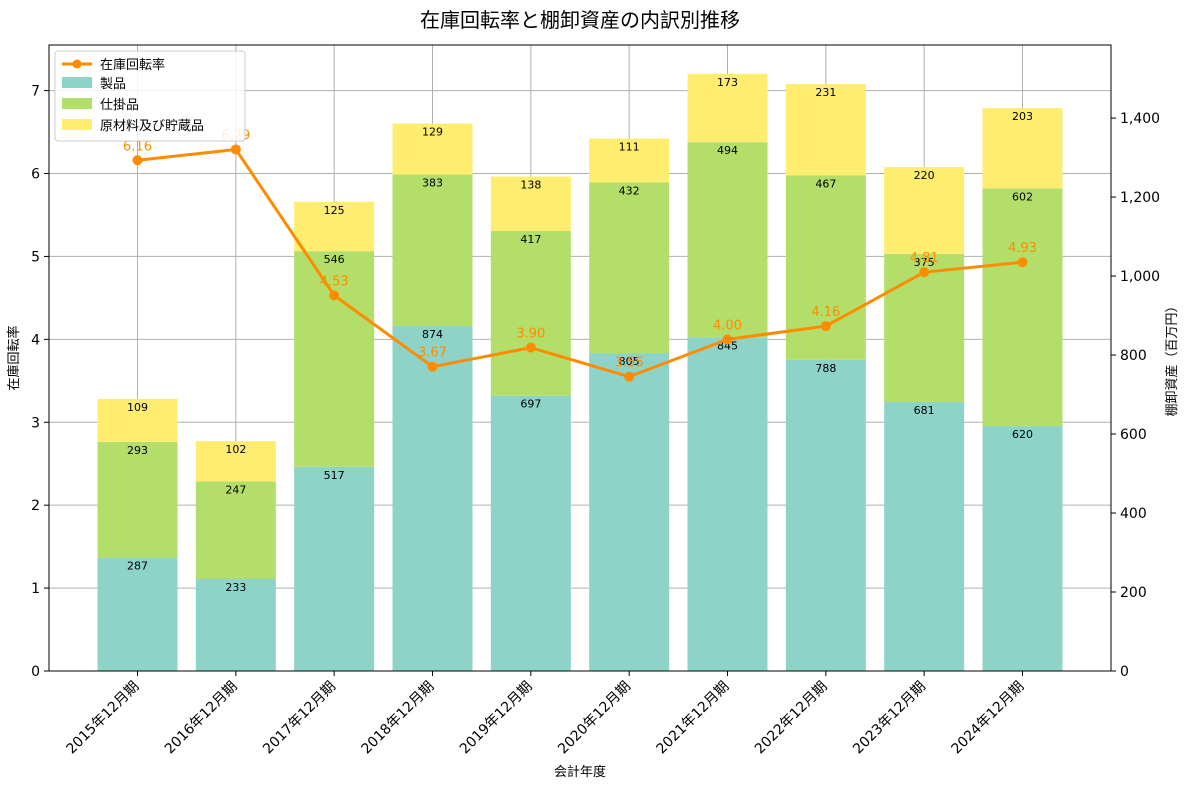 Image resolution: width=1190 pixels, height=789 pixels. What do you see at coordinates (432, 334) in the screenshot?
I see `bar-value-label: 874` at bounding box center [432, 334].